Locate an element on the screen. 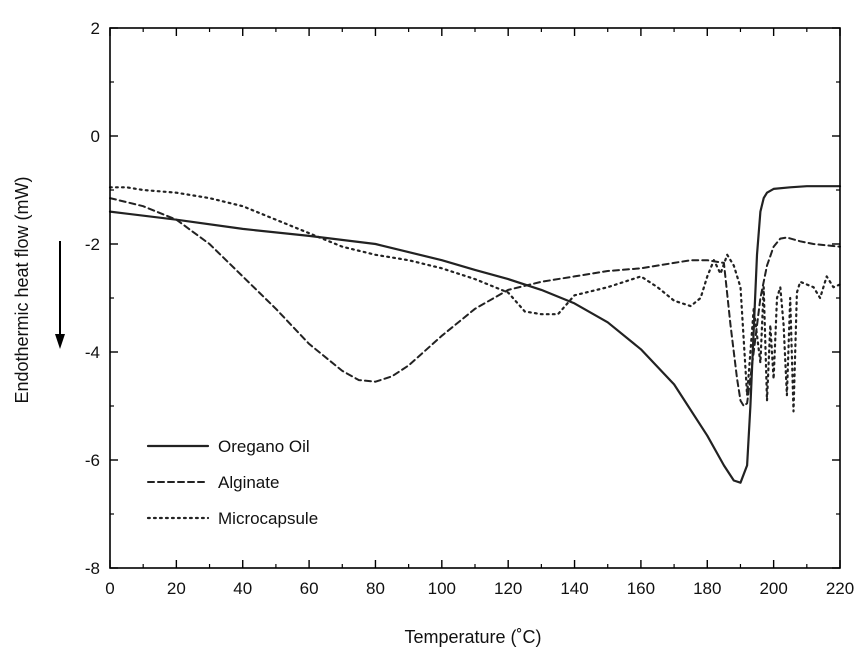 Image resolution: width=859 pixels, height=652 pixels. y-tick-label: -6 is located at coordinates (92, 460).